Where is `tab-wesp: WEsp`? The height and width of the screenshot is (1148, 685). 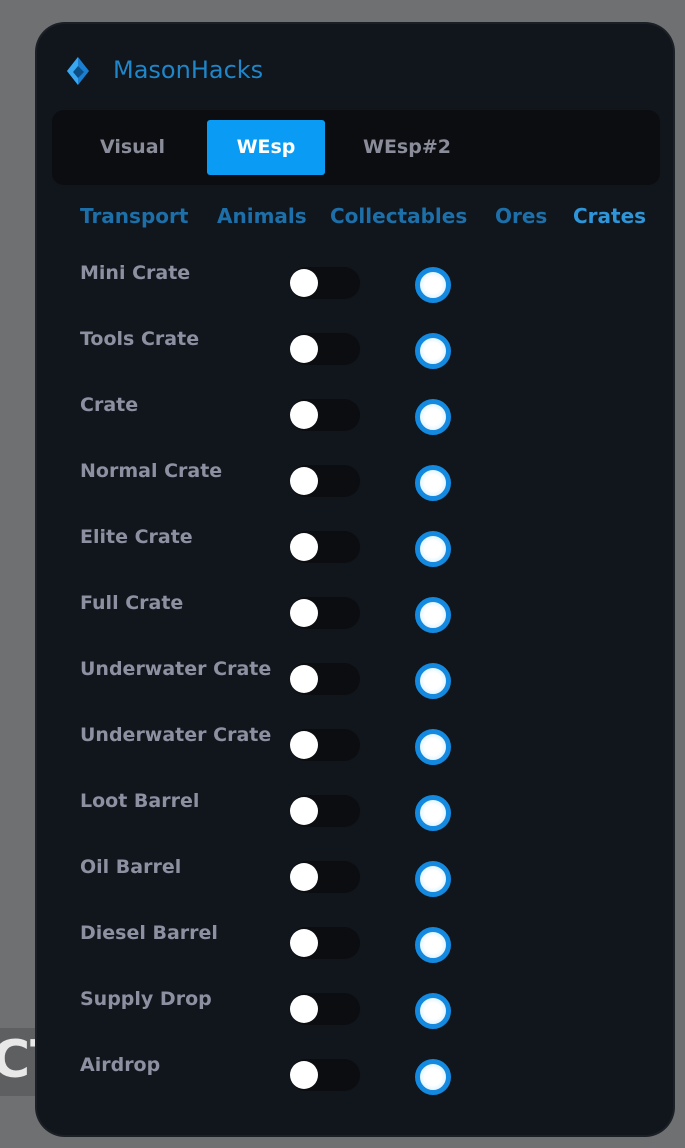 tab-wesp: WEsp is located at coordinates (266, 147).